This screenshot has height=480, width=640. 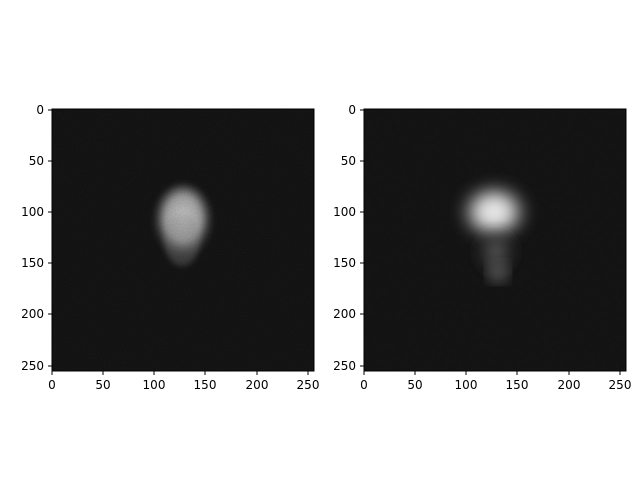 I want to click on left-xtick-labels: 0 50 100 150 200 250, so click(x=183, y=385).